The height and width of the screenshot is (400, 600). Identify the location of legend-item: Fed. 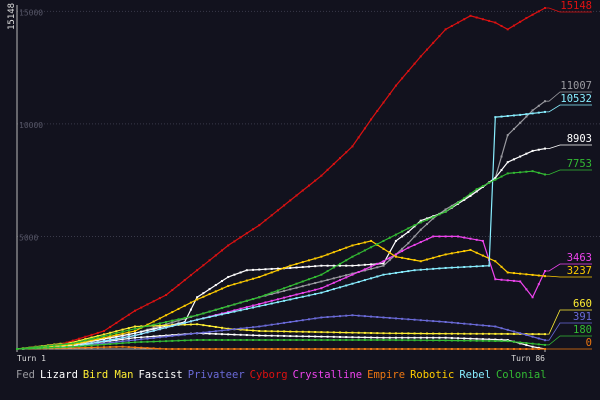
(25, 375).